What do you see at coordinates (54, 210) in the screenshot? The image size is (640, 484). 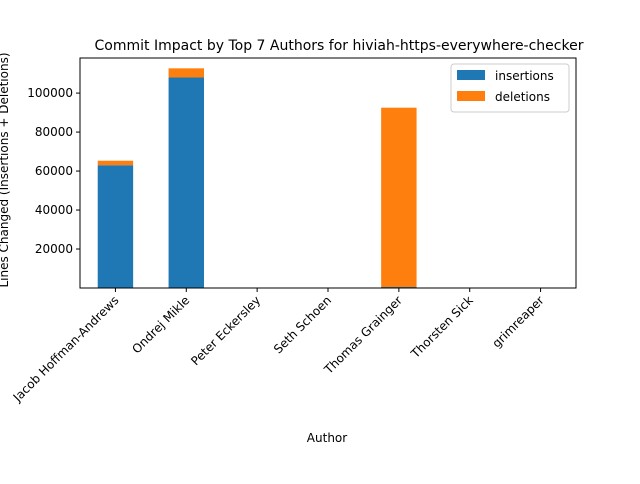 I see `y-tick-label: 40000` at bounding box center [54, 210].